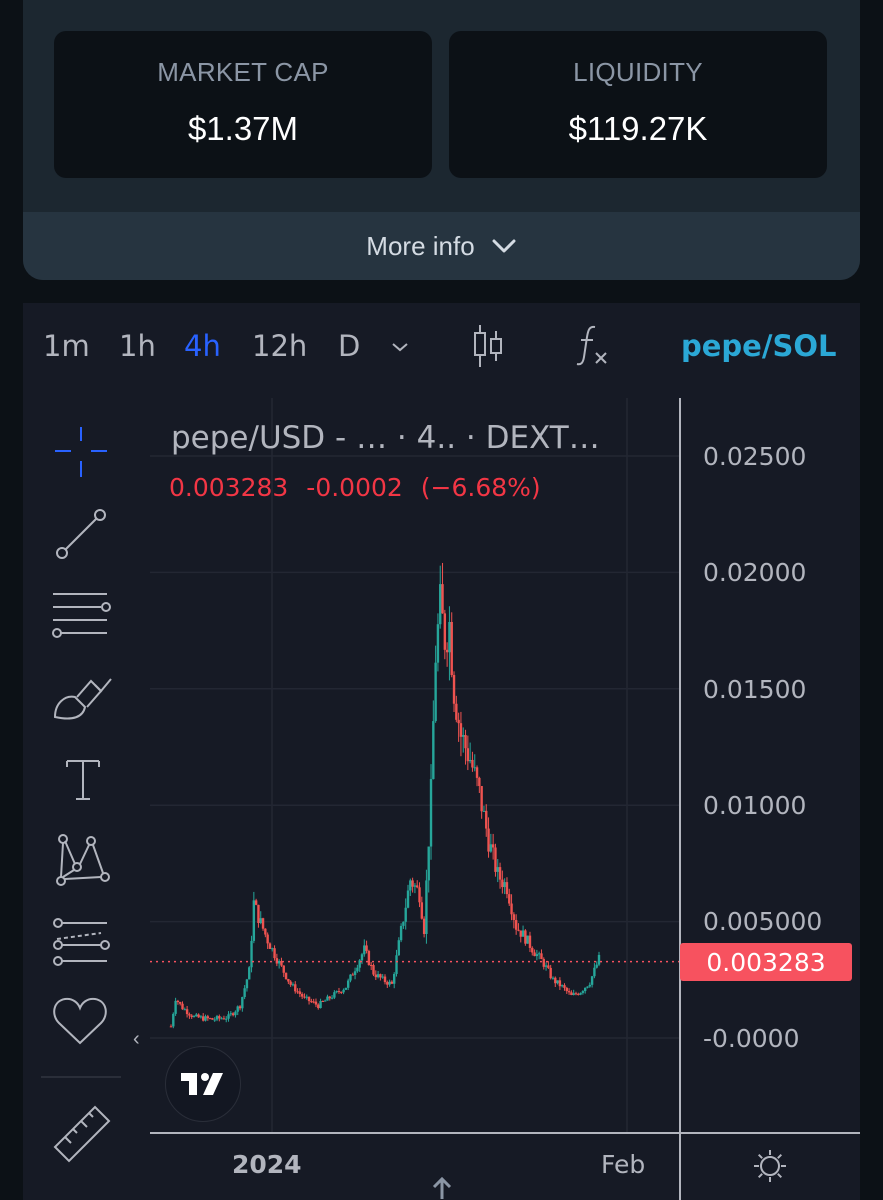  I want to click on ruler-icon, so click(82, 1134).